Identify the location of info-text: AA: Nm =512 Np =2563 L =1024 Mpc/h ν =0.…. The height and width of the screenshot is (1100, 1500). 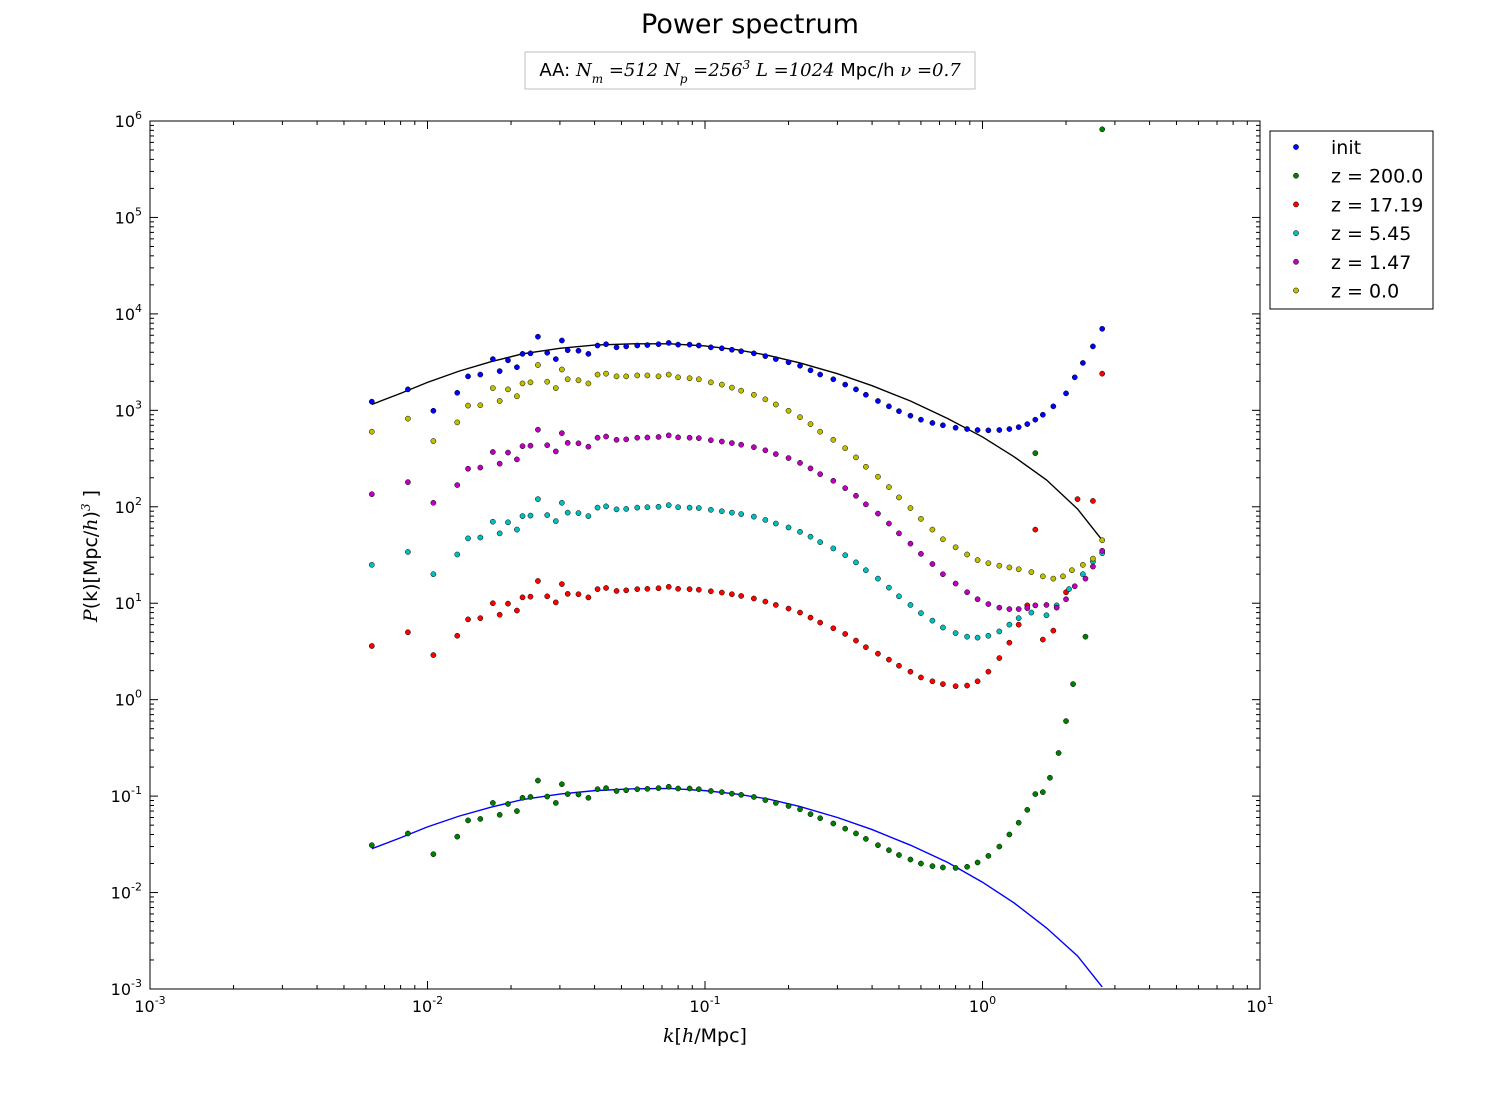
(750, 72).